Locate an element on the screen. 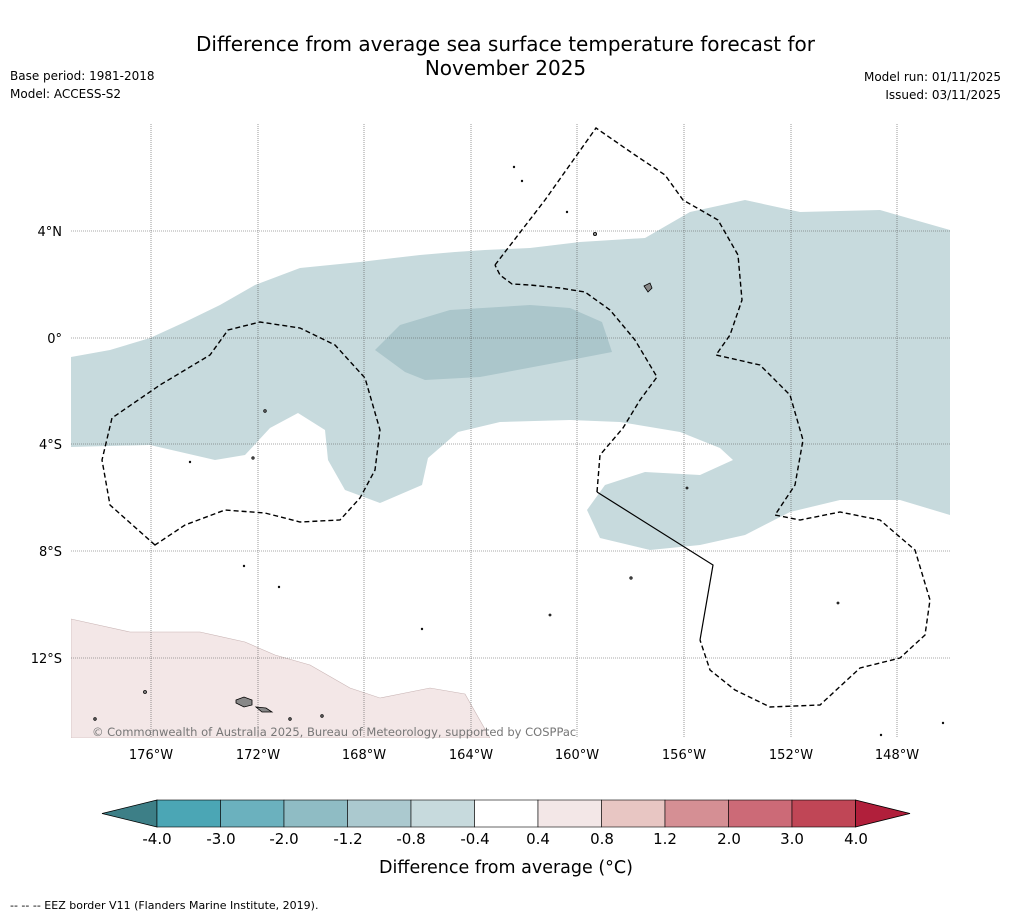 The image size is (1011, 919). colorbar-tick-label: -3.0 is located at coordinates (220, 839).